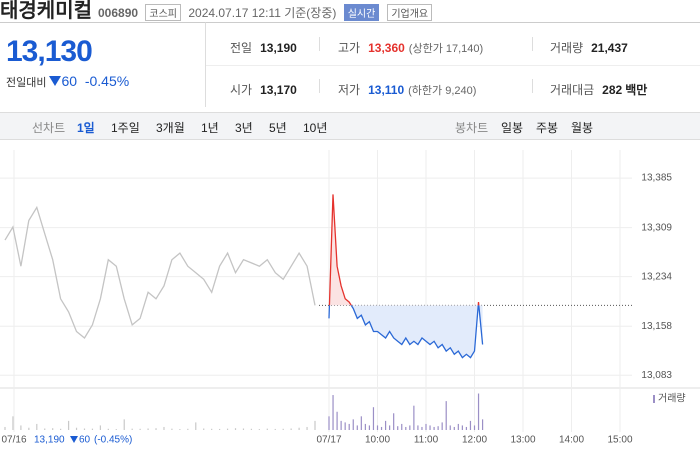 This screenshot has height=450, width=700. What do you see at coordinates (328, 440) in the screenshot?
I see `x-tick-label: 07/17` at bounding box center [328, 440].